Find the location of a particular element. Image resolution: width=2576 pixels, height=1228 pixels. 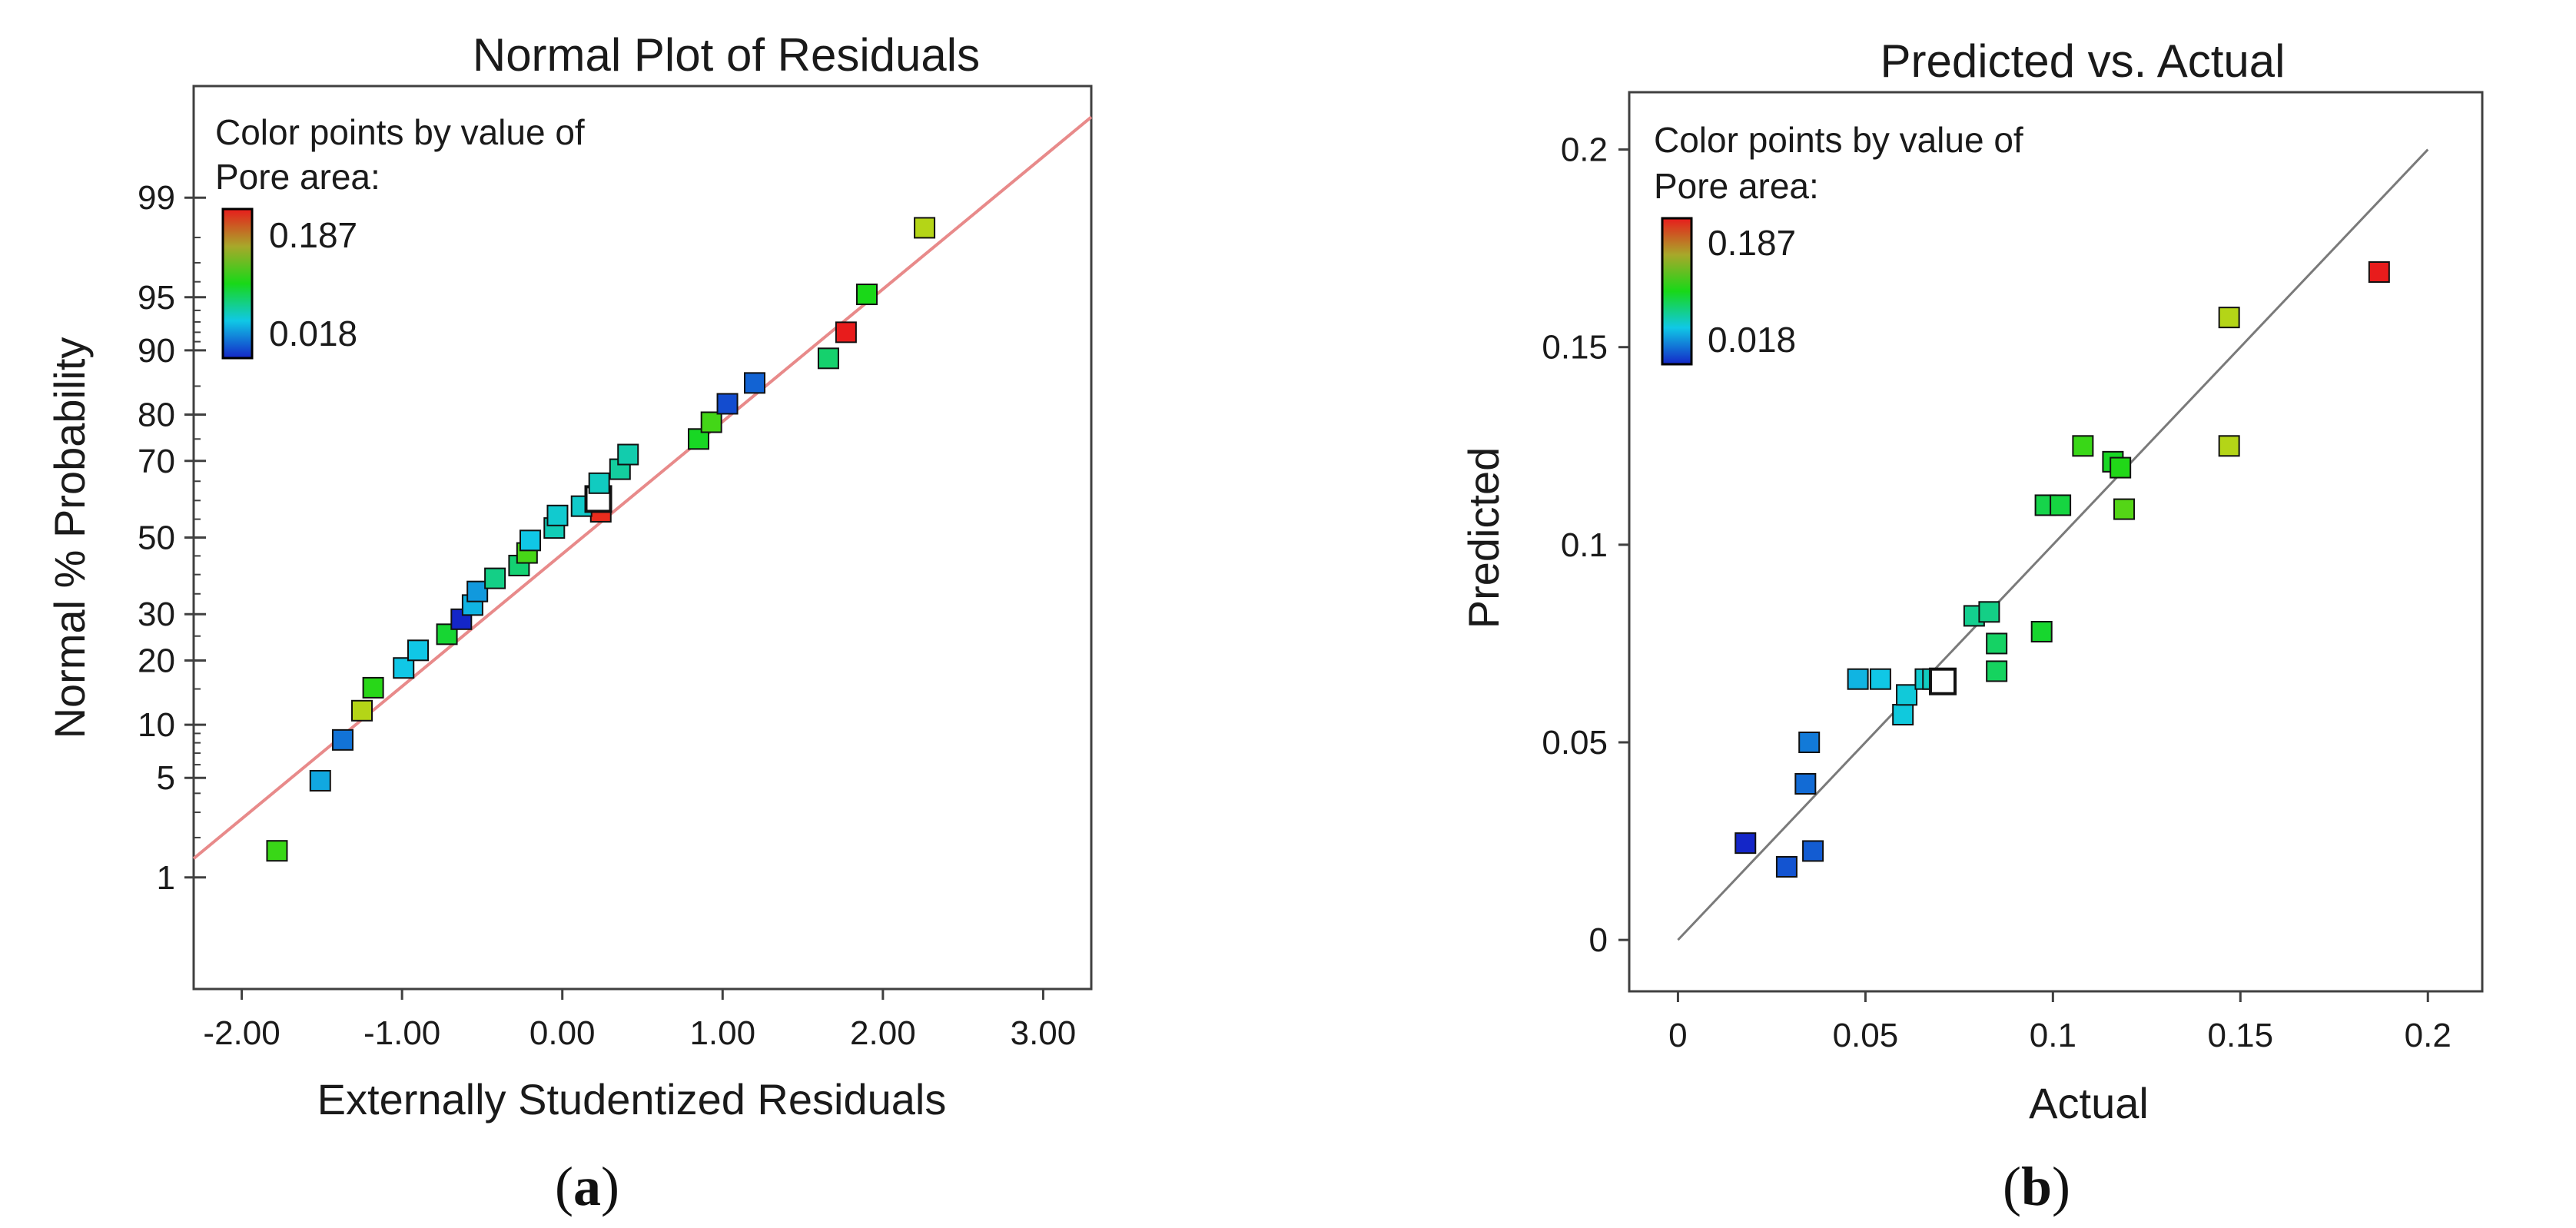

y-tick-label: 5 is located at coordinates (166, 778).